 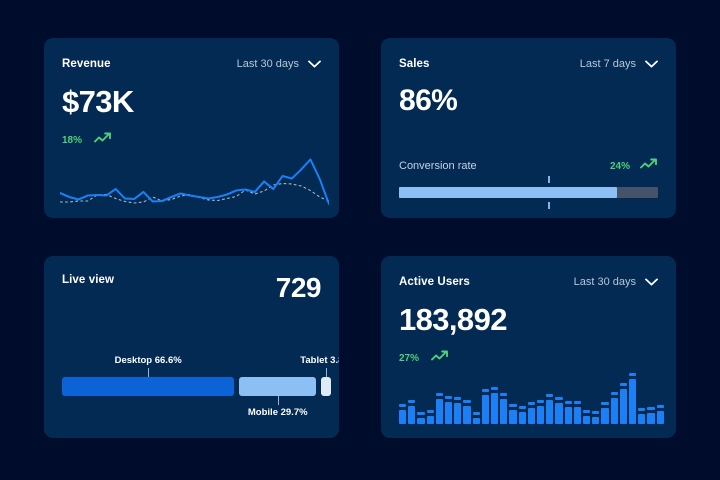 I want to click on conversion-rate-fill, so click(x=508, y=192).